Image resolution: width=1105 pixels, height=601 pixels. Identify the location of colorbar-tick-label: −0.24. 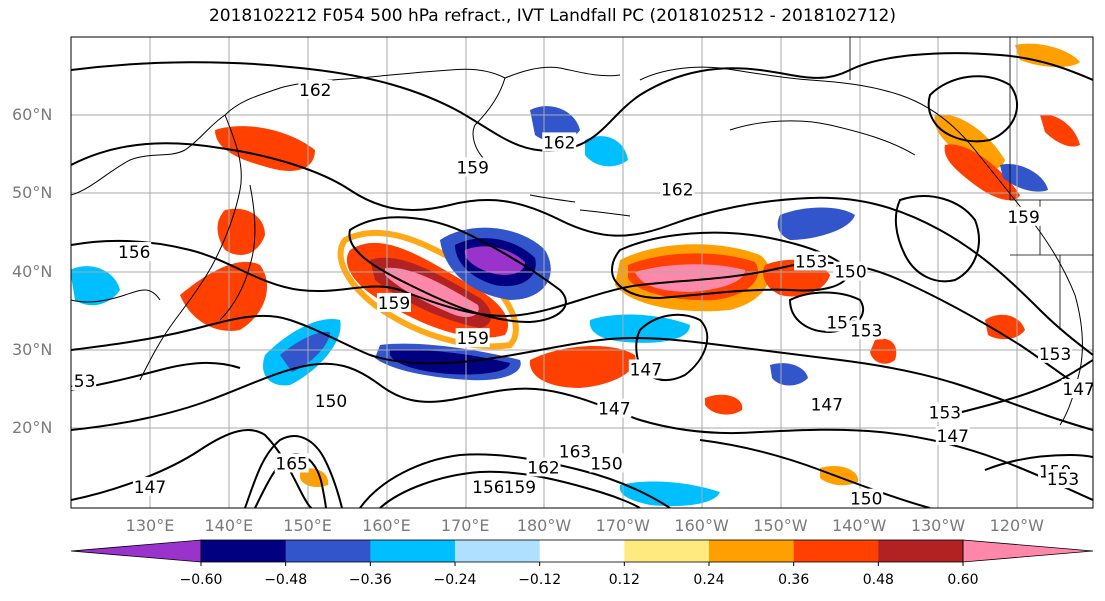
(455, 580).